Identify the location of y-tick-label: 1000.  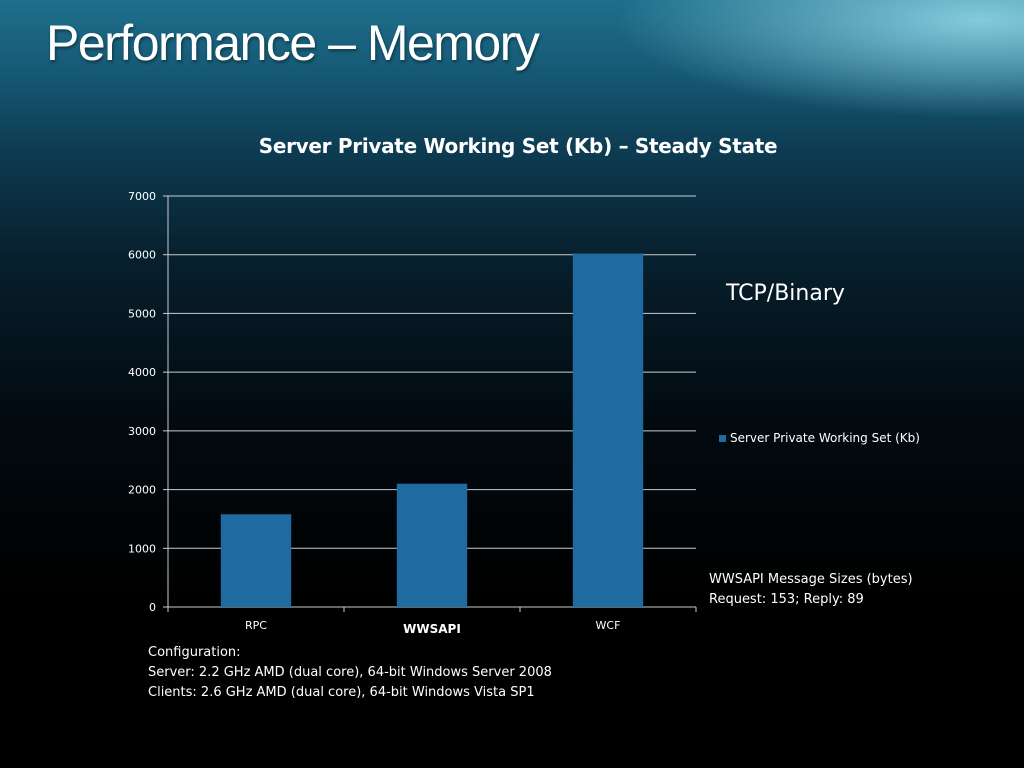
(142, 548).